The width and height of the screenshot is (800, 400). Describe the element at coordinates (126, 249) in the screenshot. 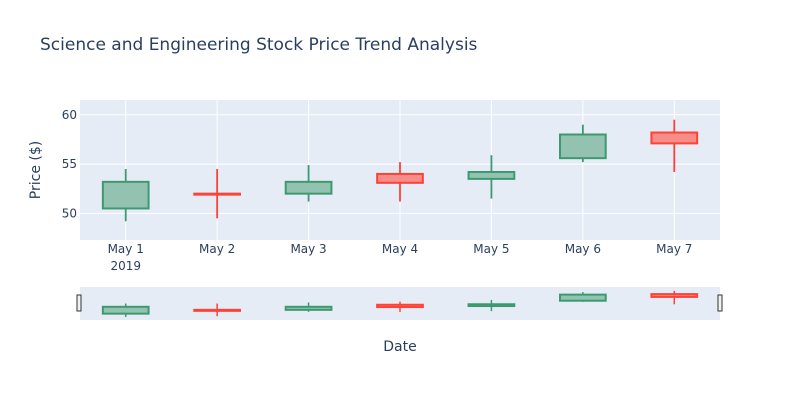

I see `x-tick-label: May 1` at that location.